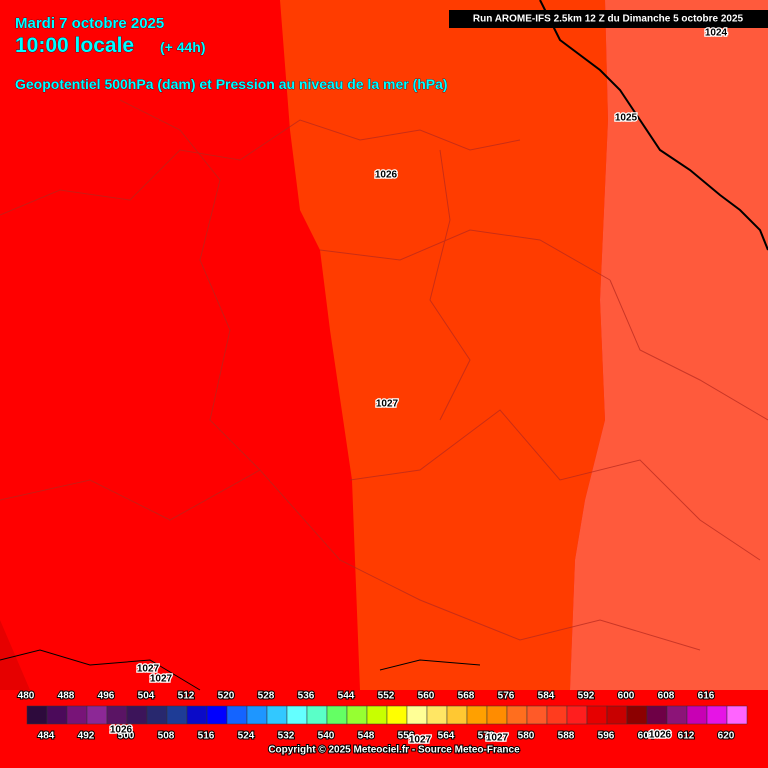 This screenshot has width=768, height=768. I want to click on scale-label: 576, so click(506, 696).